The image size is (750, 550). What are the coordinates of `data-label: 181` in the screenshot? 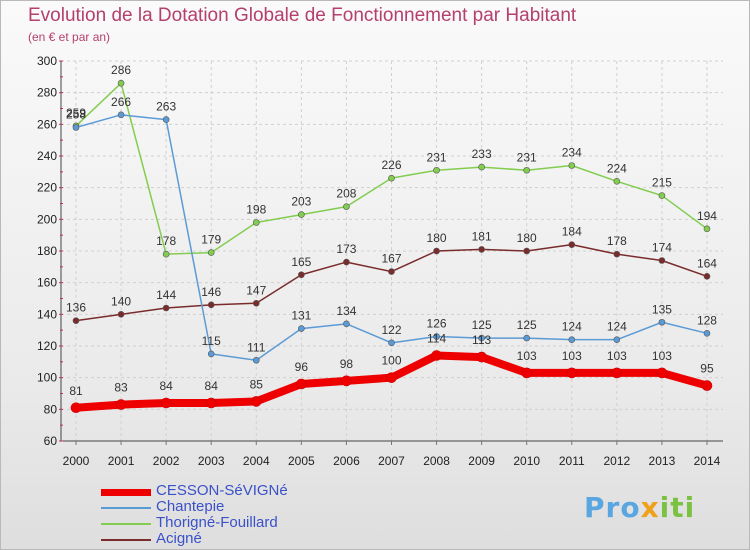 It's located at (482, 236).